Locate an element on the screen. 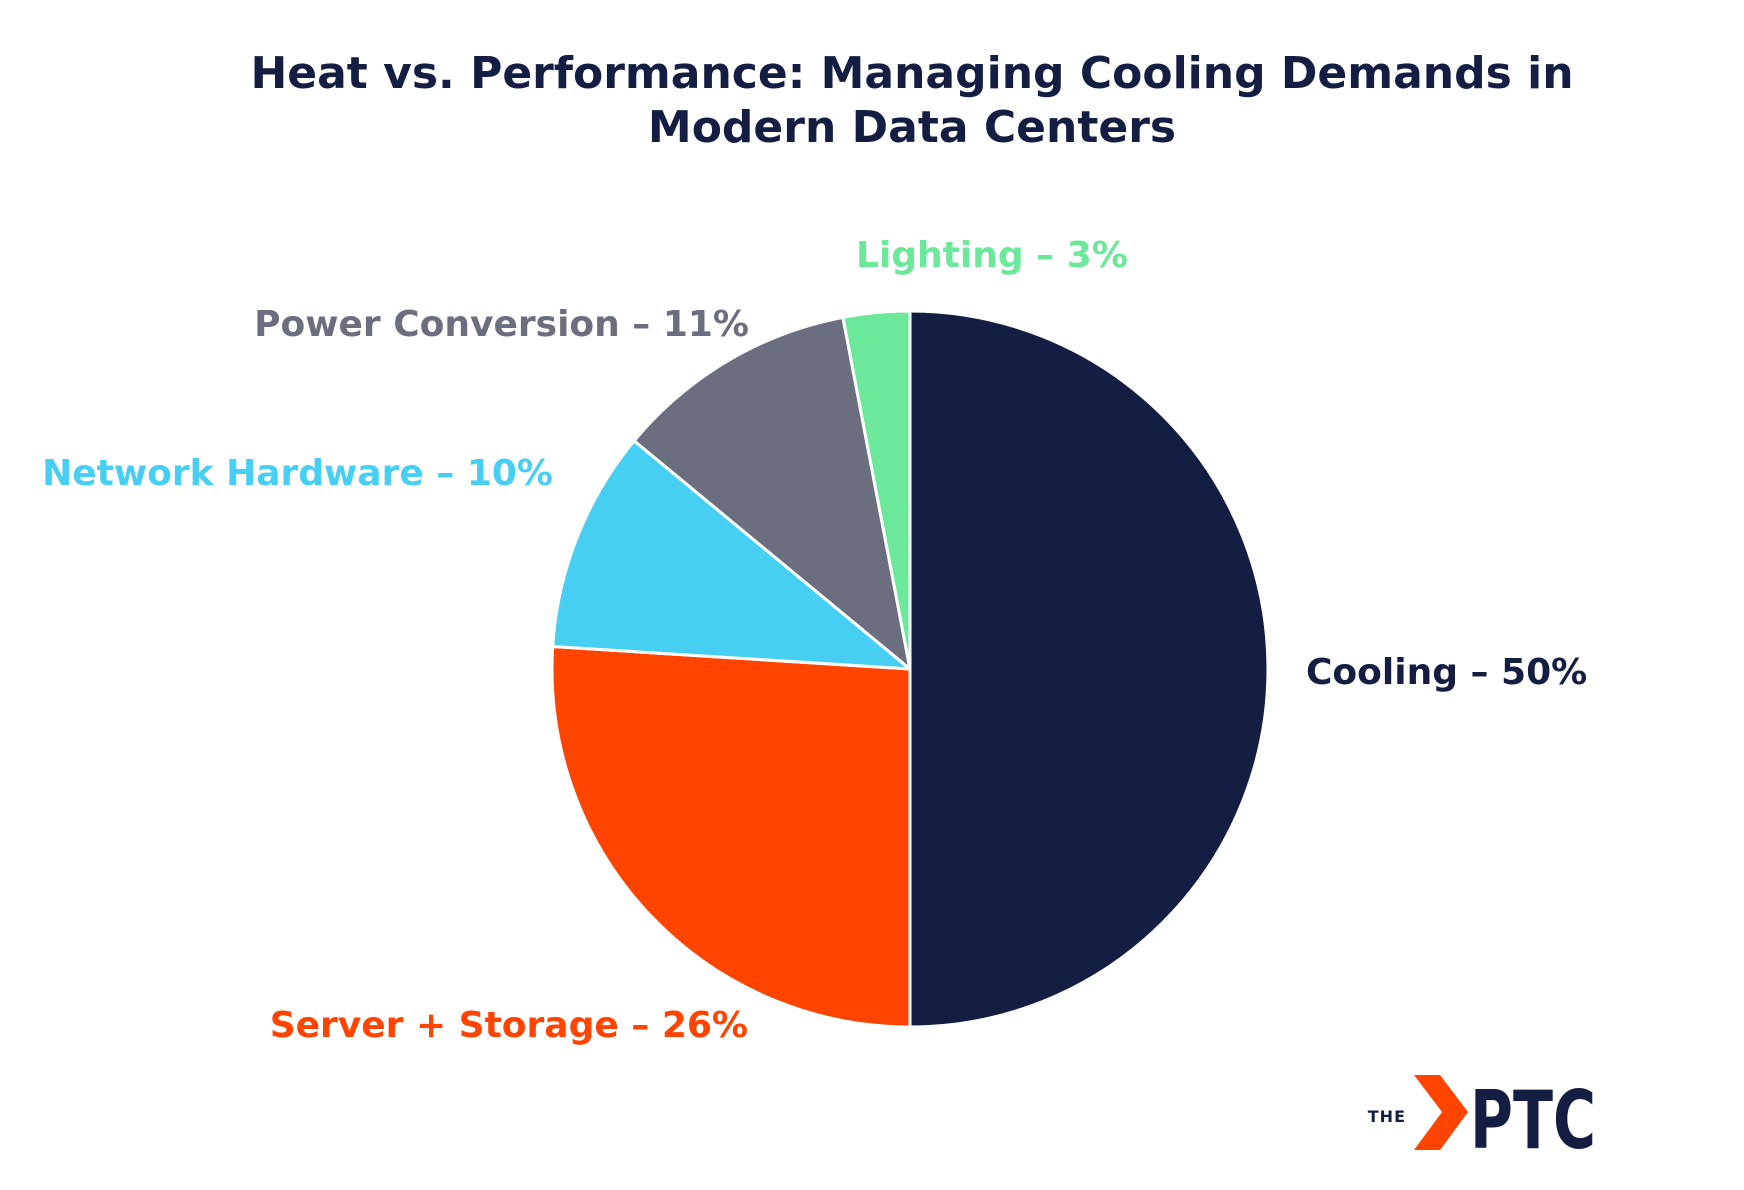 Image resolution: width=1744 pixels, height=1190 pixels. pie-label-cooling: Cooling – 50% is located at coordinates (1446, 672).